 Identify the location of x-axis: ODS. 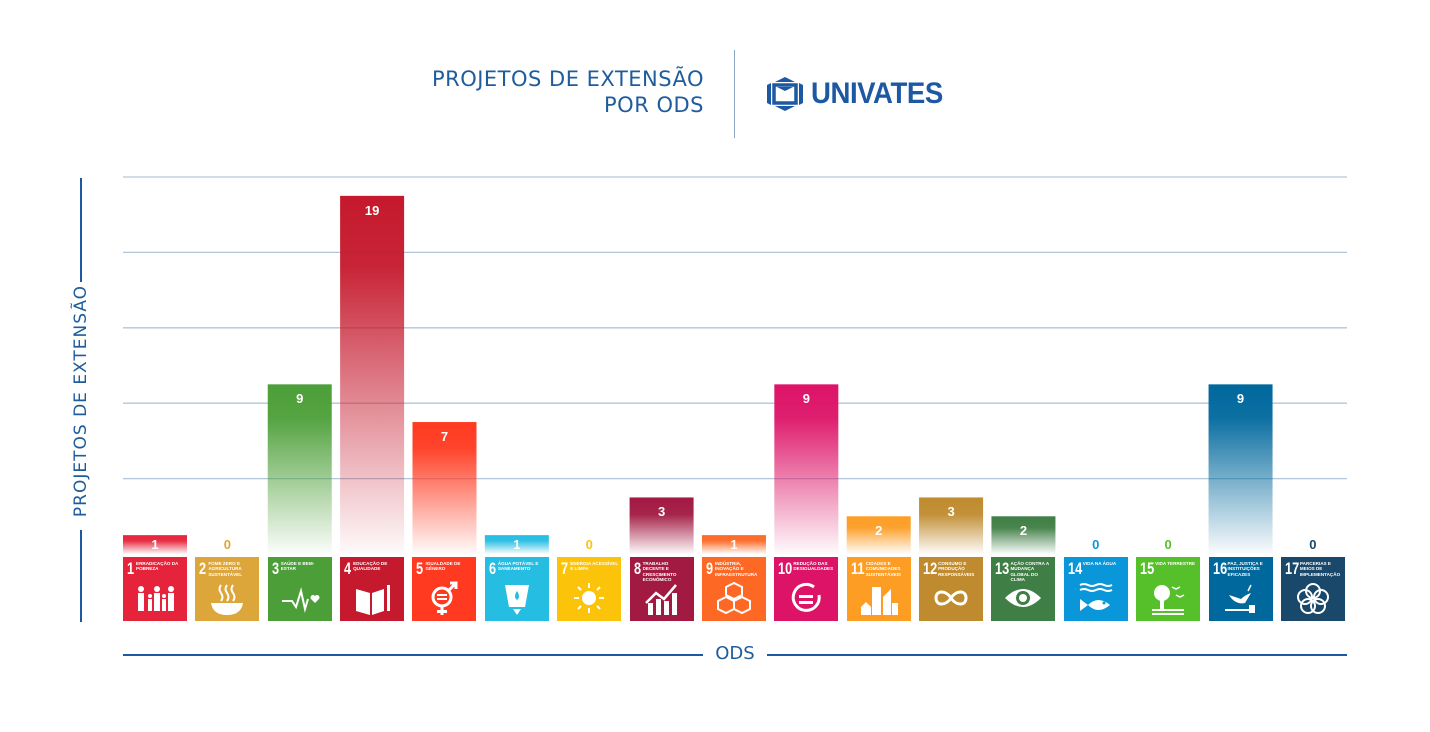
(735, 655).